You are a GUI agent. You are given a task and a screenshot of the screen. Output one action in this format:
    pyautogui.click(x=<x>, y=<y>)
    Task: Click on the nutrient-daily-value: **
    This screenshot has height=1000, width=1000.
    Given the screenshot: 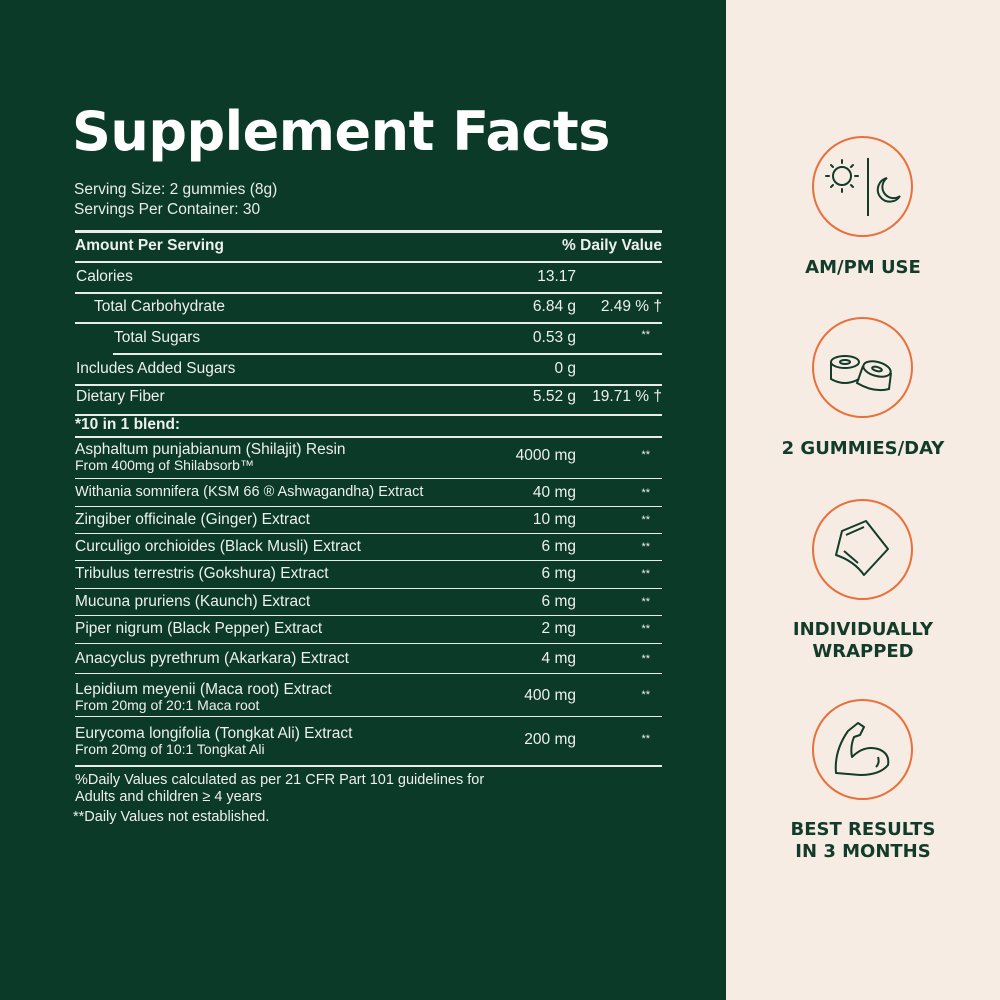 What is the action you would take?
    pyautogui.click(x=645, y=335)
    